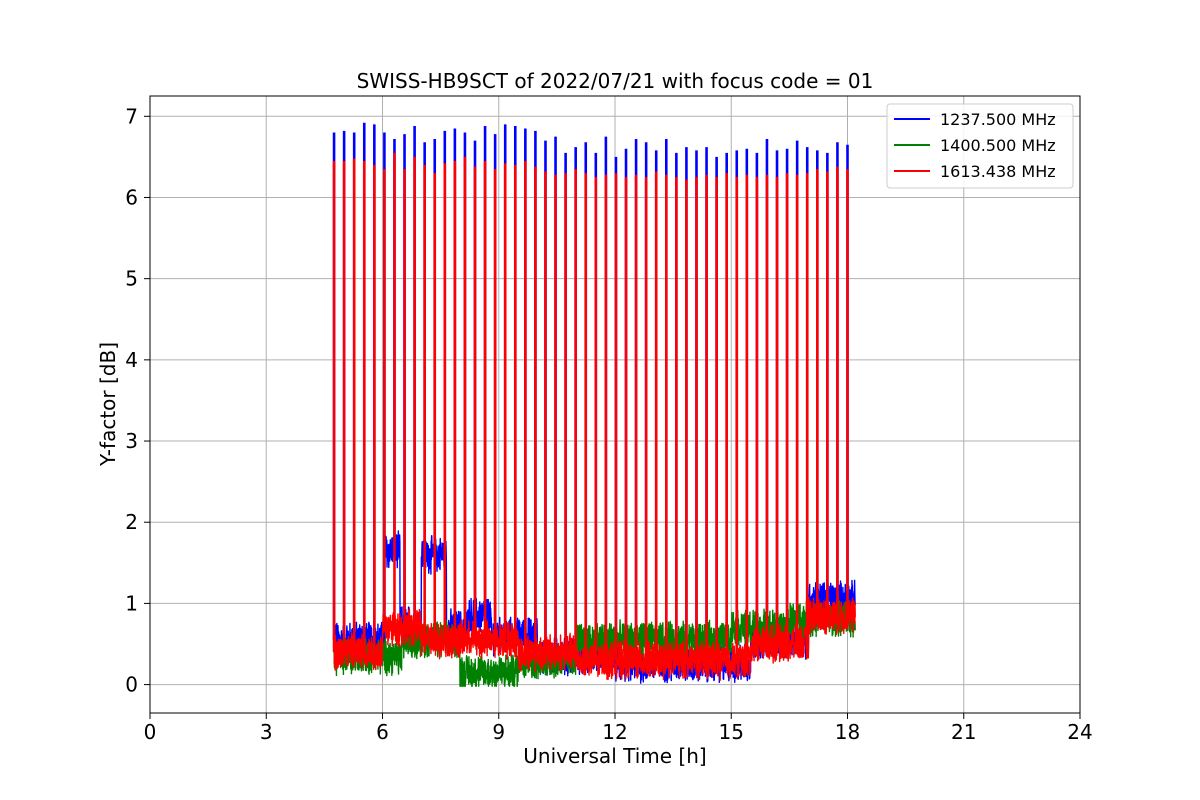 The height and width of the screenshot is (800, 1200). I want to click on legend-label: 1400.500 MHz, so click(998, 145).